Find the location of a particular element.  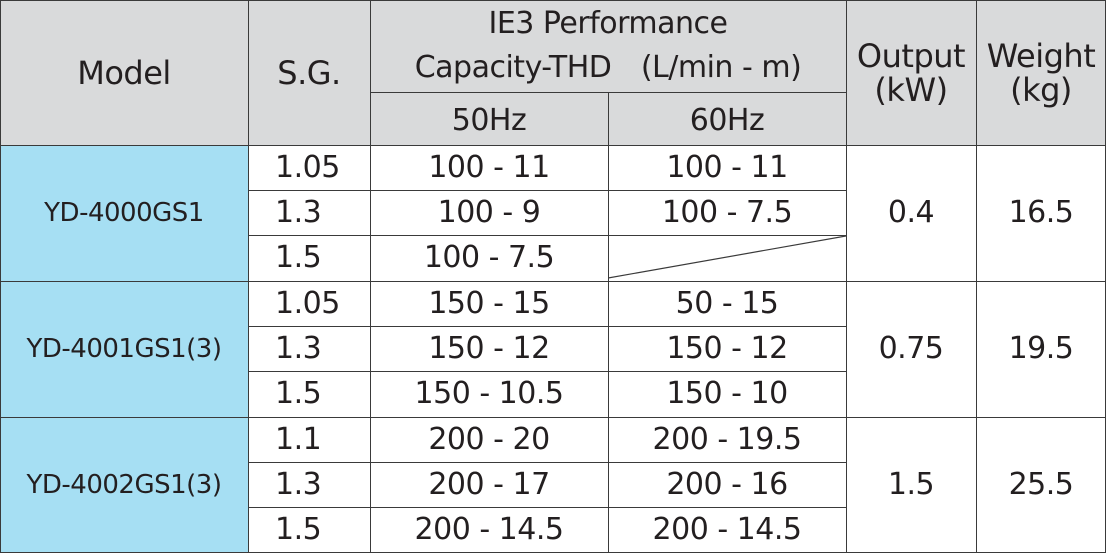

capacity-50hz: 200 - 17 is located at coordinates (489, 484).